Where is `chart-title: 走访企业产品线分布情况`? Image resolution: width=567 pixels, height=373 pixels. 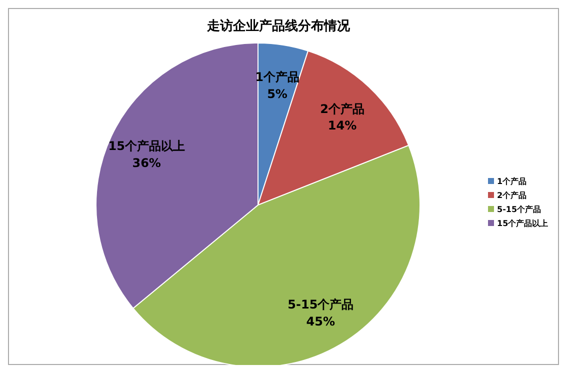 chart-title: 走访企业产品线分布情况 is located at coordinates (278, 26).